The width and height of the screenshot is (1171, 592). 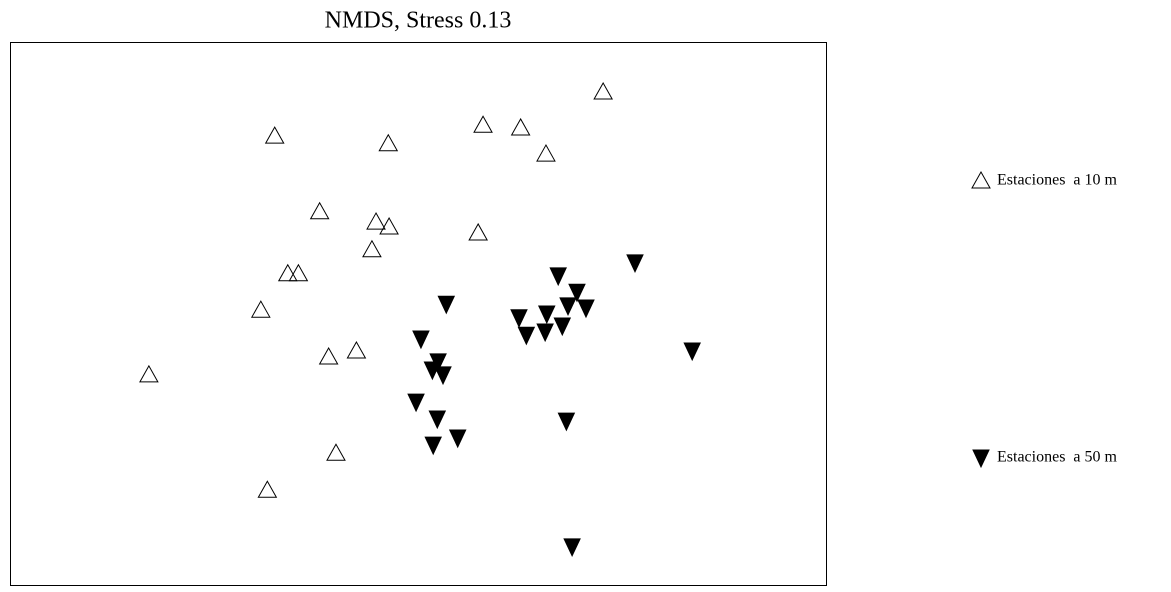 I want to click on legend-label: Estaciones a 50 m, so click(x=1057, y=457).